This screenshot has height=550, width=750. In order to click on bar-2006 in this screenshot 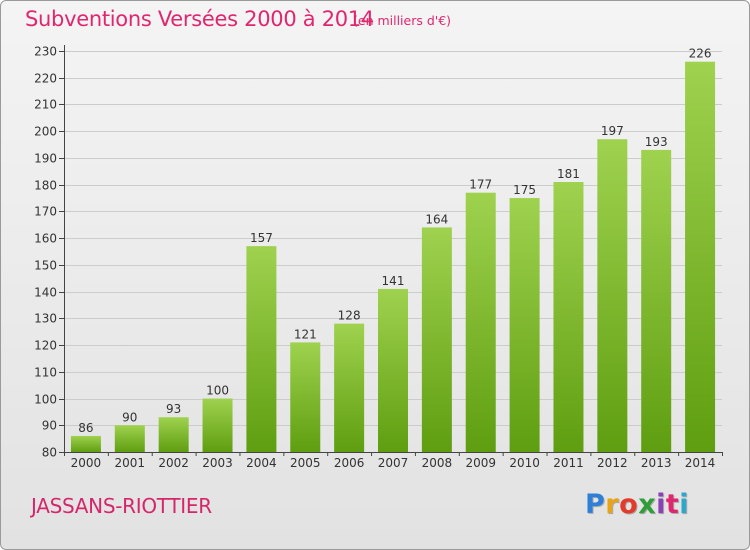, I will do `click(349, 387)`.